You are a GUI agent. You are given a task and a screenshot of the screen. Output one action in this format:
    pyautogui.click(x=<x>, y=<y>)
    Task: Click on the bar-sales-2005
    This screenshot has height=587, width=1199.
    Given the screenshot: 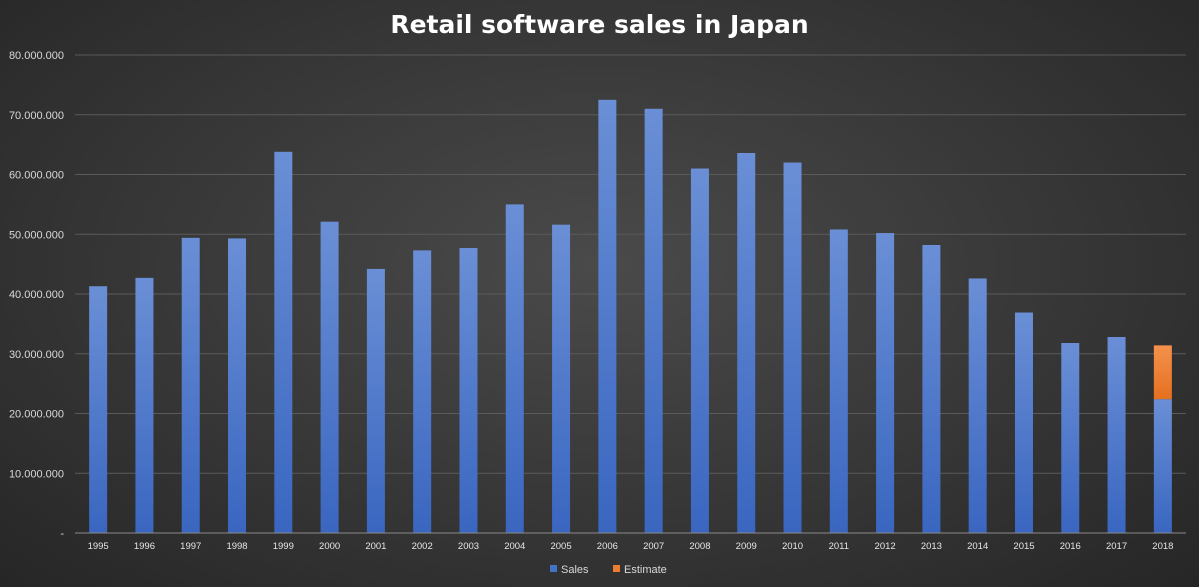 What is the action you would take?
    pyautogui.click(x=561, y=378)
    